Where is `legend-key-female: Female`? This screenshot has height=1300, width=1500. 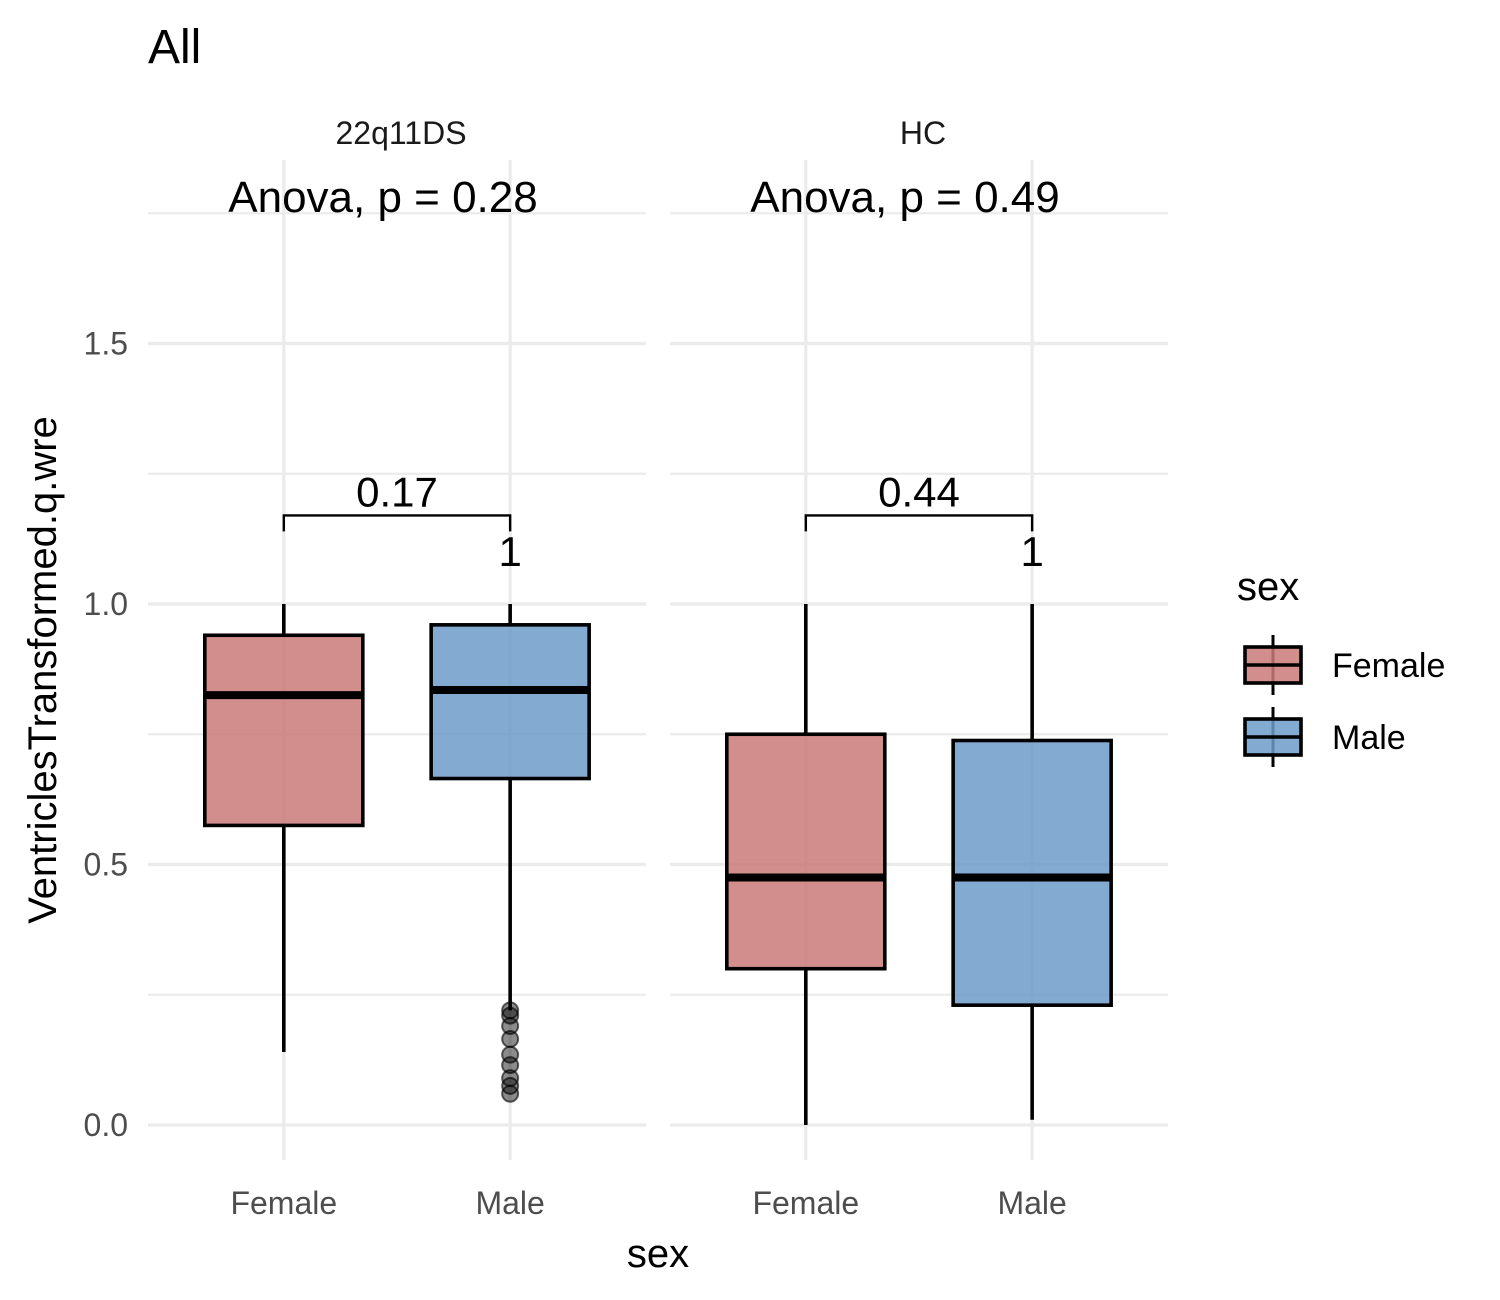
legend-key-female: Female is located at coordinates (1344, 665).